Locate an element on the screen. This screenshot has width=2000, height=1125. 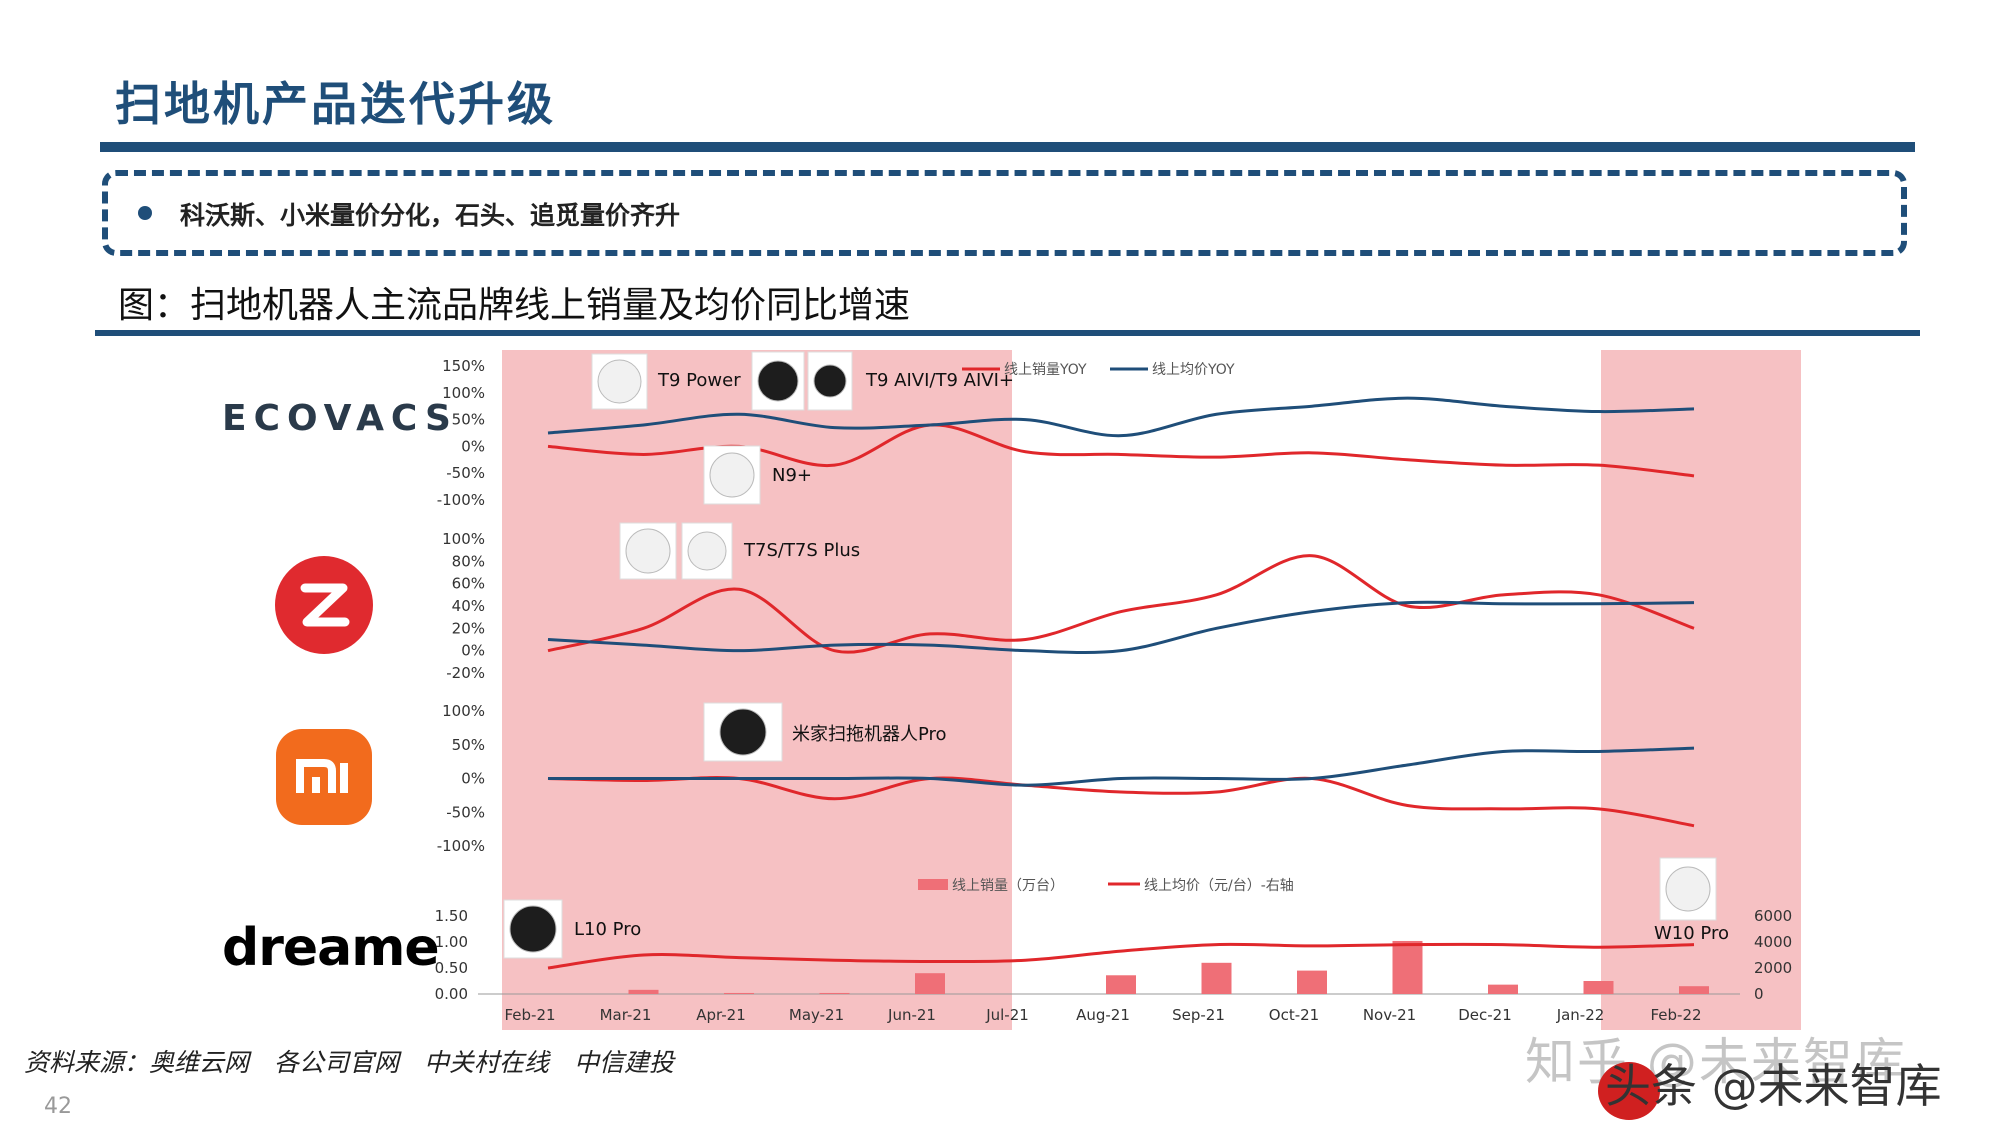
x-tick-label: Apr-21 is located at coordinates (721, 1015).